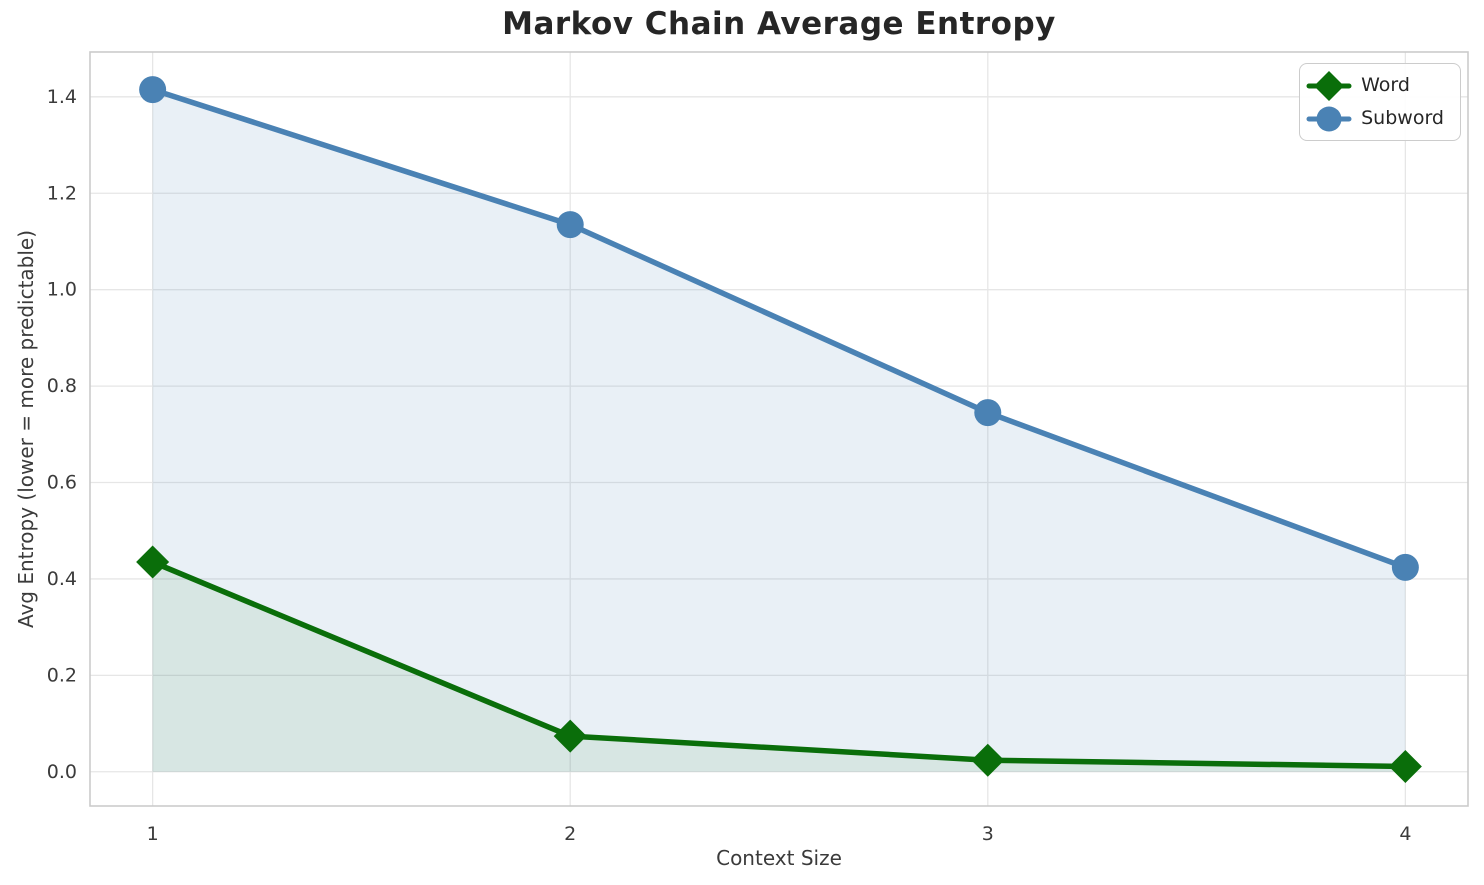  I want to click on y-tick-label: 0.0, so click(62, 772).